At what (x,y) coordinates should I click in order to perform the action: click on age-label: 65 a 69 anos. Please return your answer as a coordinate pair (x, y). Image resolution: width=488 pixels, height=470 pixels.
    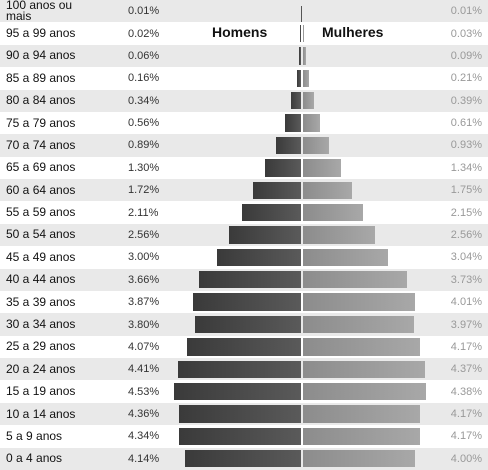
    Looking at the image, I should click on (41, 167).